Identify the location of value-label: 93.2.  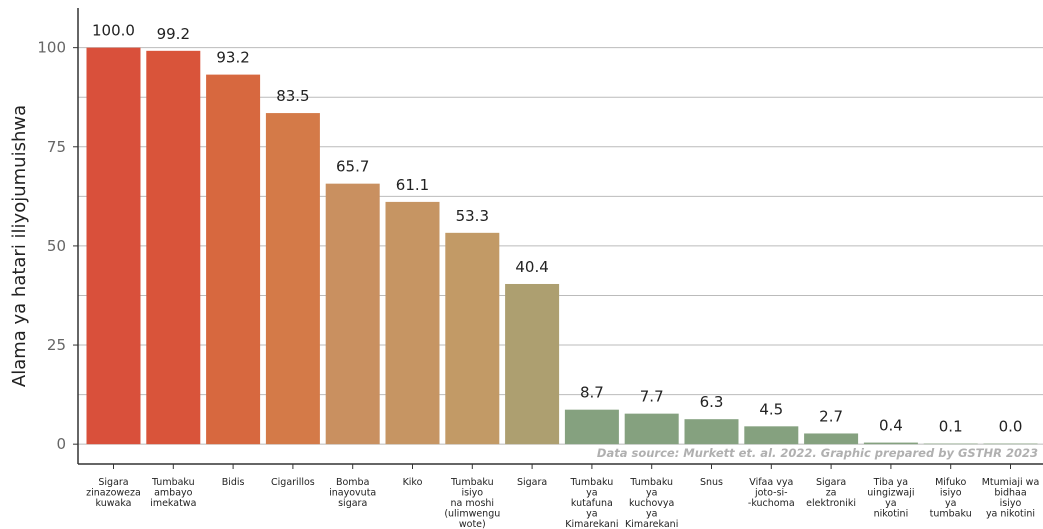
(232, 58).